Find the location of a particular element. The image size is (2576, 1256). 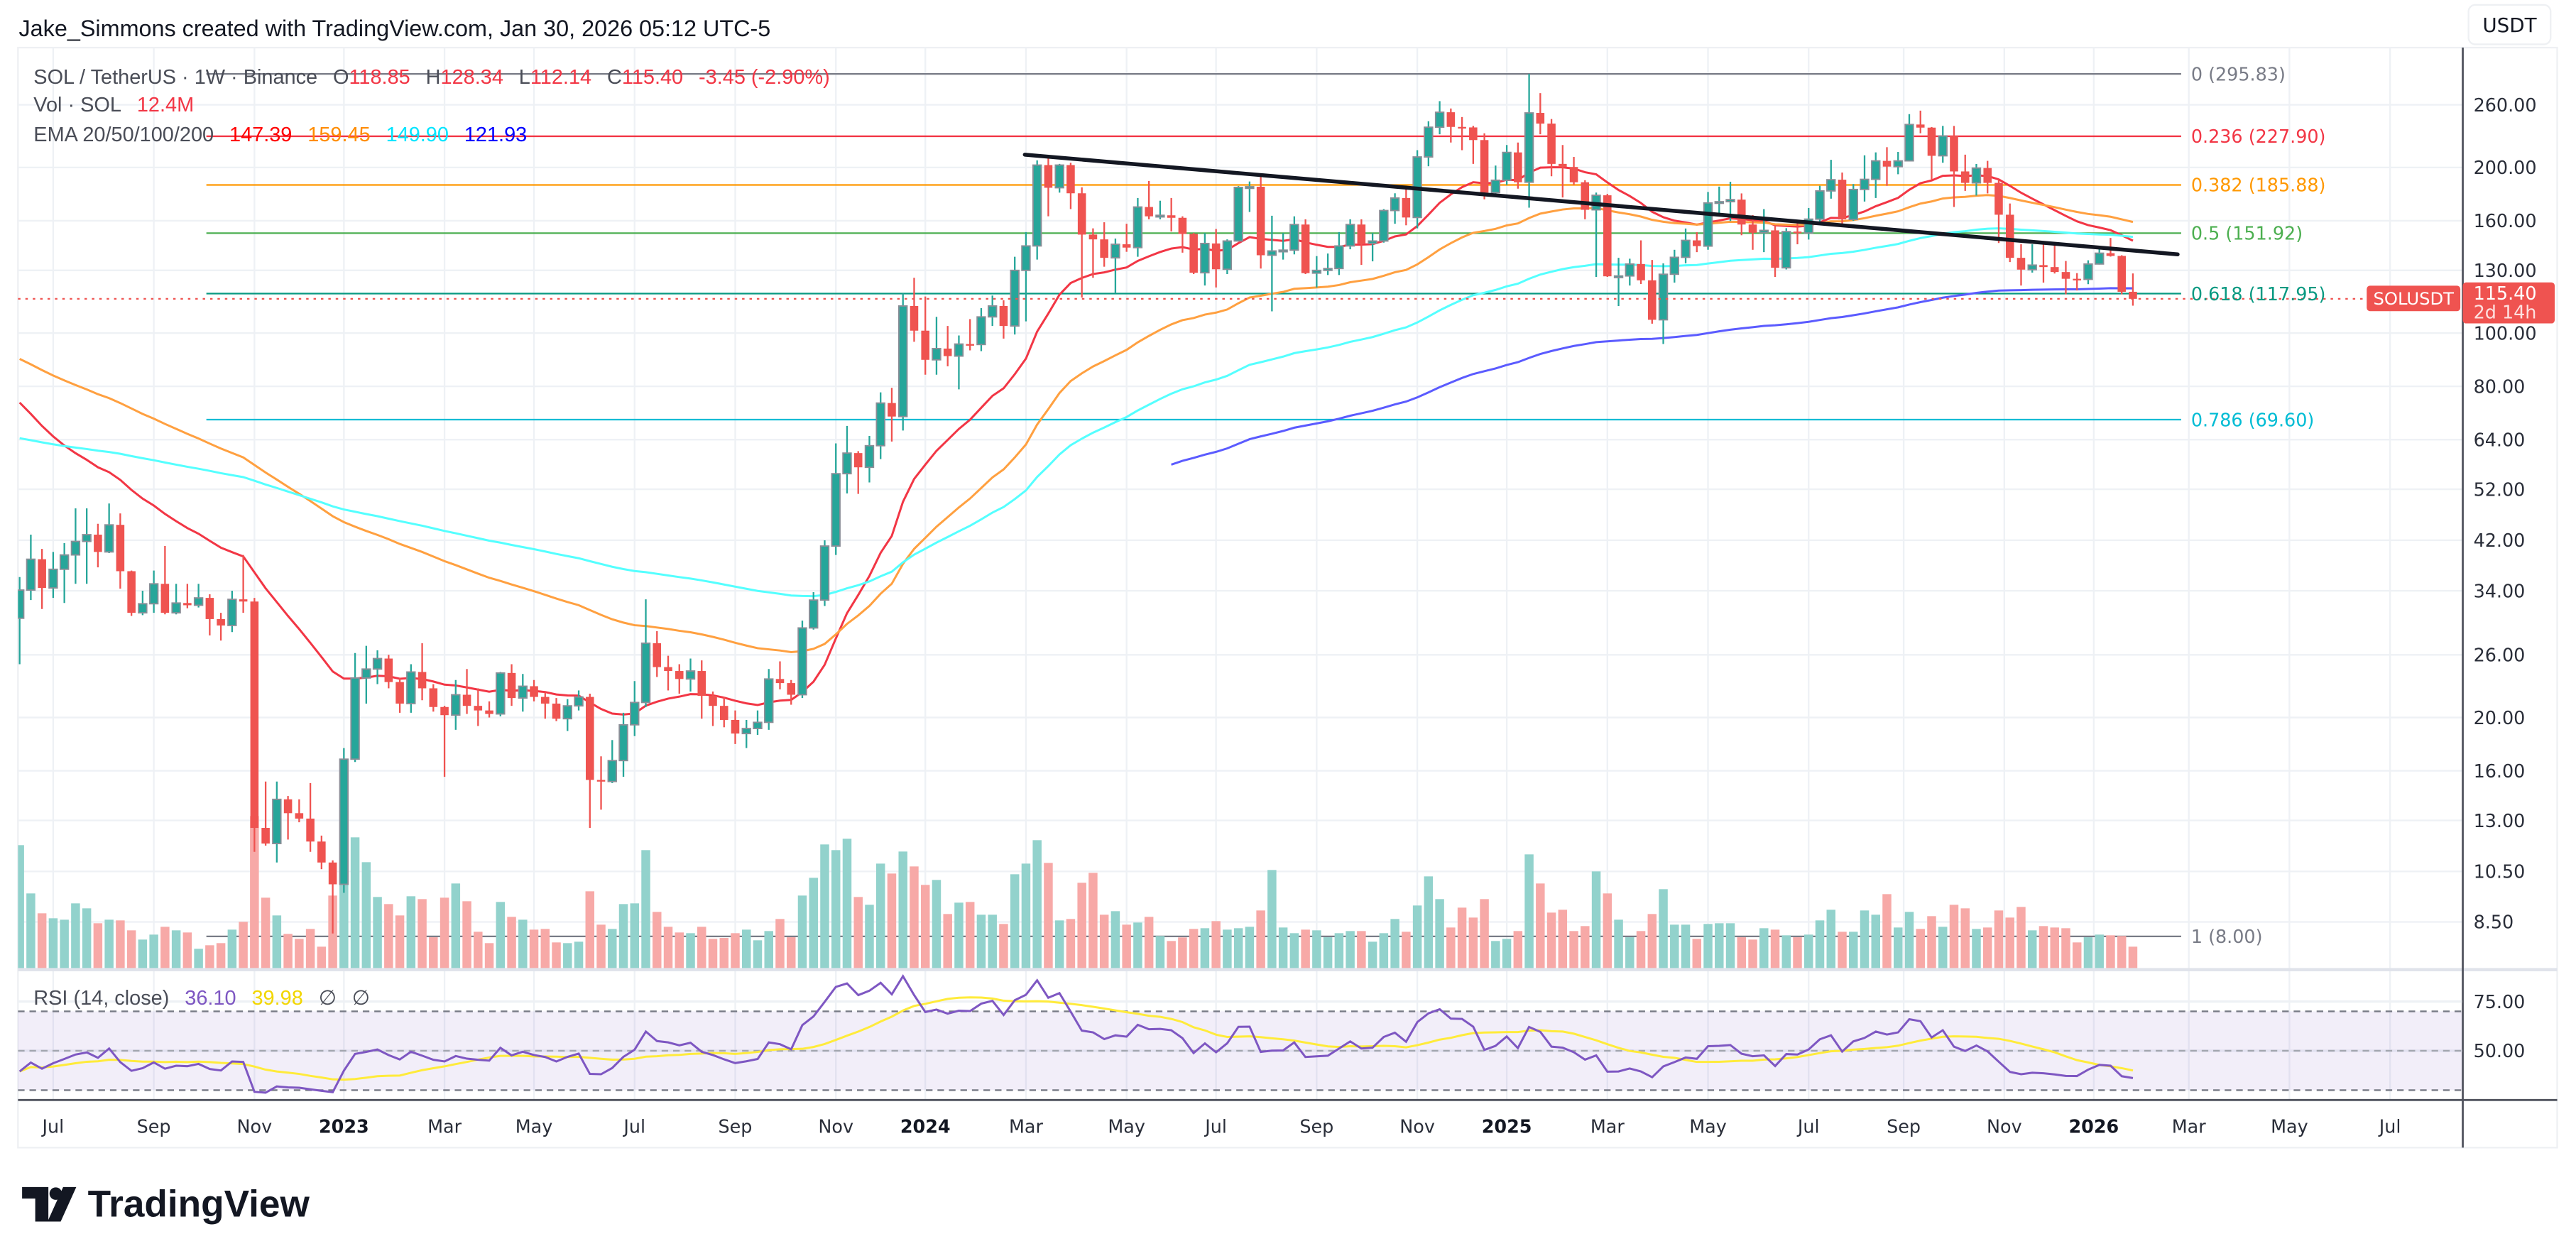

trendline-layer is located at coordinates (1601, 205).